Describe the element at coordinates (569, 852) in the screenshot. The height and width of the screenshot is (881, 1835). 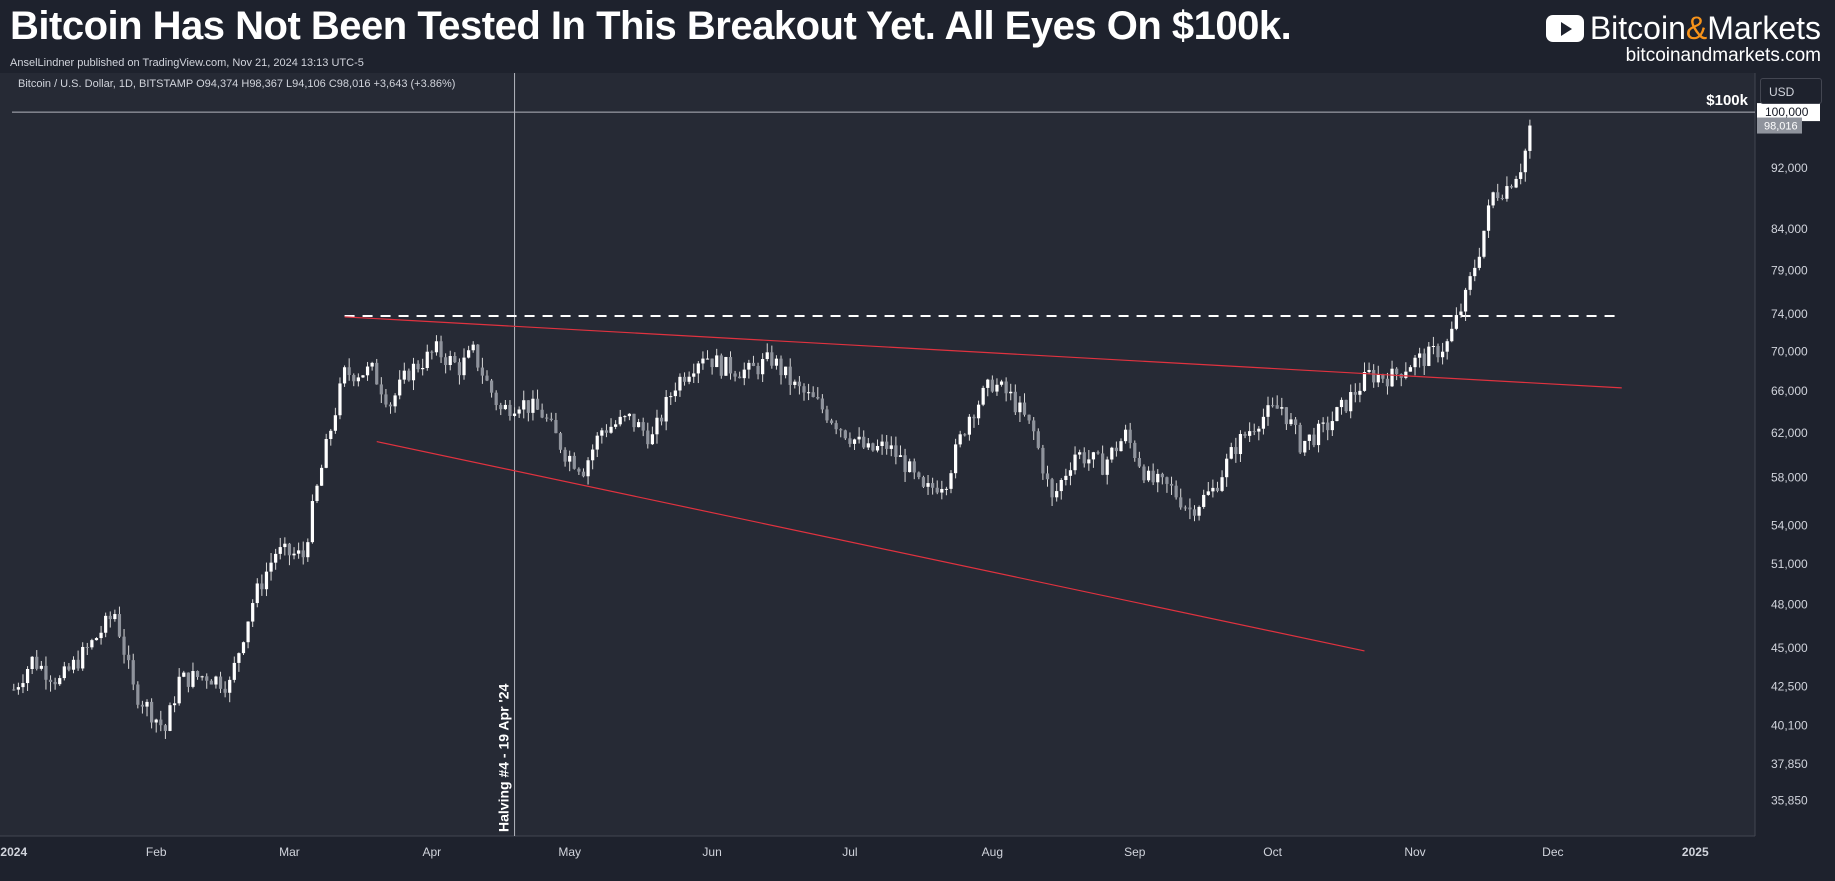
I see `x-tick-label: May` at that location.